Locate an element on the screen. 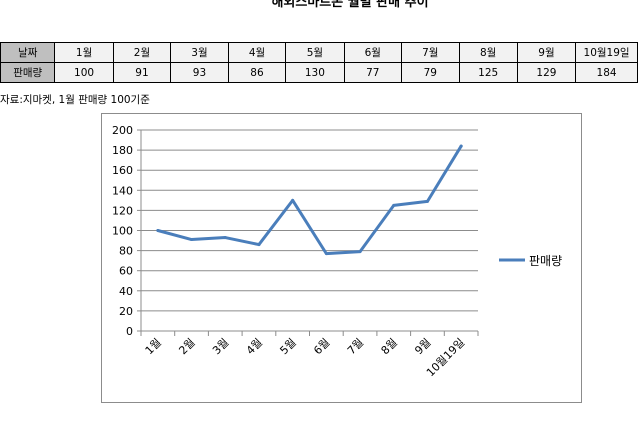  series-line is located at coordinates (309, 200).